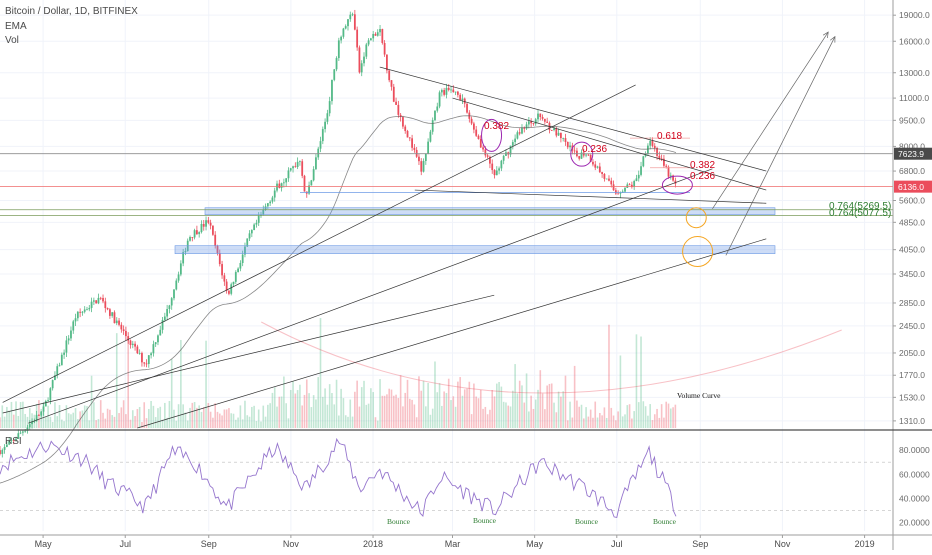 The width and height of the screenshot is (932, 555). What do you see at coordinates (860, 213) in the screenshot?
I see `fib-ext-label-2: 0.764(5077.5)` at bounding box center [860, 213].